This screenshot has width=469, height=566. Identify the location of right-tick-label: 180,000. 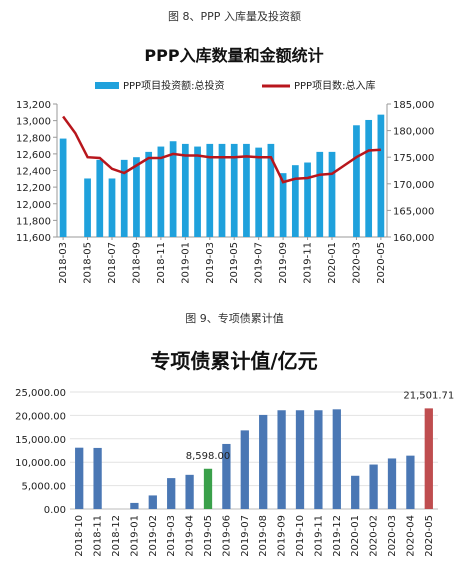
(413, 132).